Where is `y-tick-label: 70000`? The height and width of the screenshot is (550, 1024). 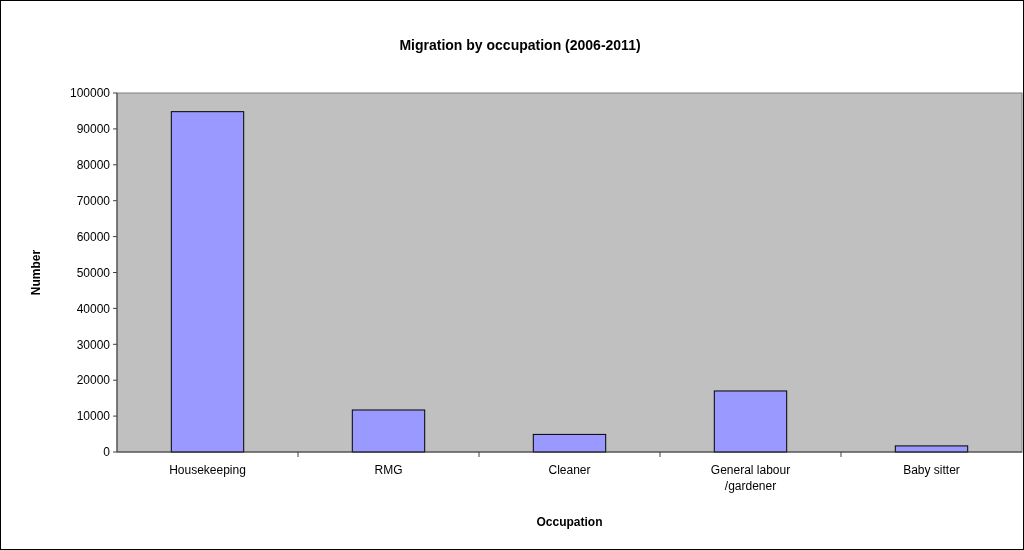
y-tick-label: 70000 is located at coordinates (93, 200).